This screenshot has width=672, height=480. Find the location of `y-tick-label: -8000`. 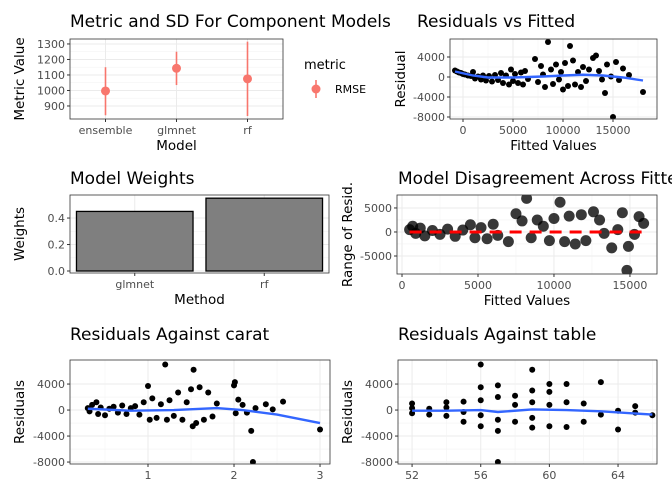

y-tick-label: -8000 is located at coordinates (429, 117).